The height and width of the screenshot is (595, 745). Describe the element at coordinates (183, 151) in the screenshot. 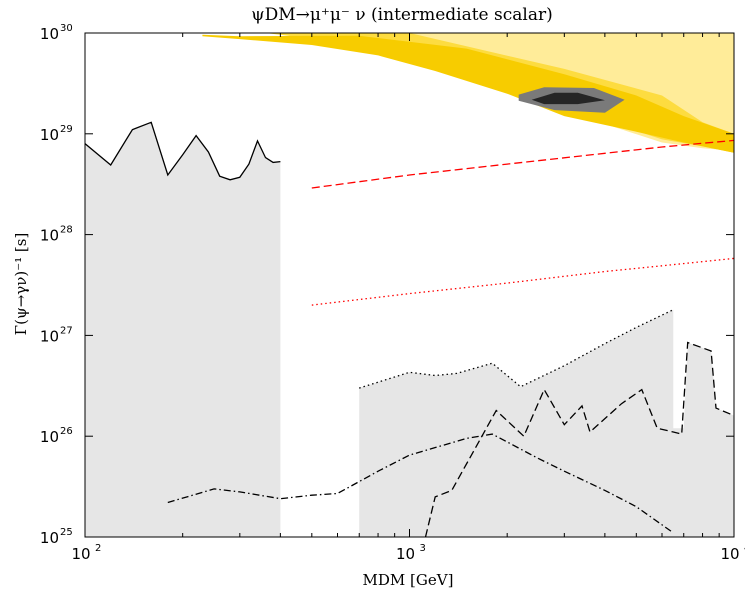

I see `series-line-1-solid` at that location.